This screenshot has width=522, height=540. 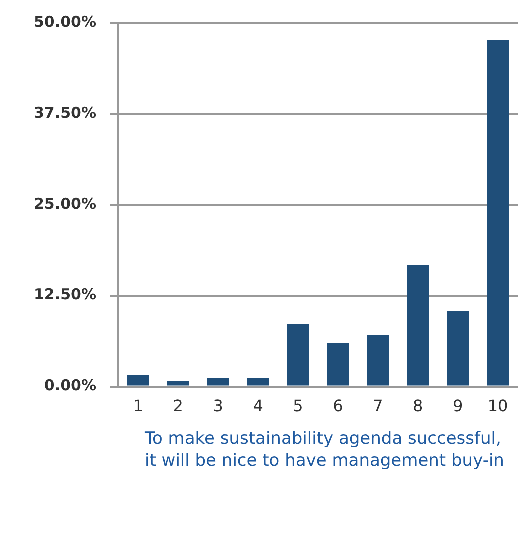 What do you see at coordinates (138, 406) in the screenshot?
I see `x-tick-label: 1` at bounding box center [138, 406].